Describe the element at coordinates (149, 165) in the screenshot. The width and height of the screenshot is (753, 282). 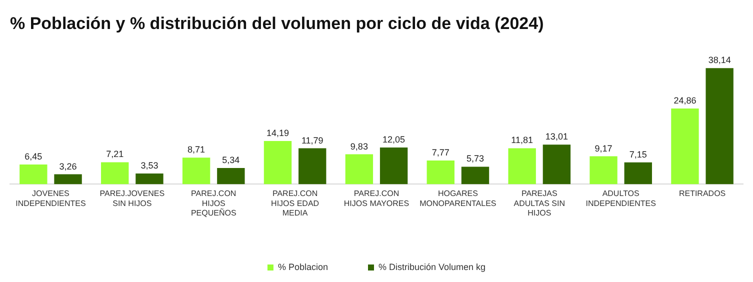
I see `data-label: 3,53` at that location.